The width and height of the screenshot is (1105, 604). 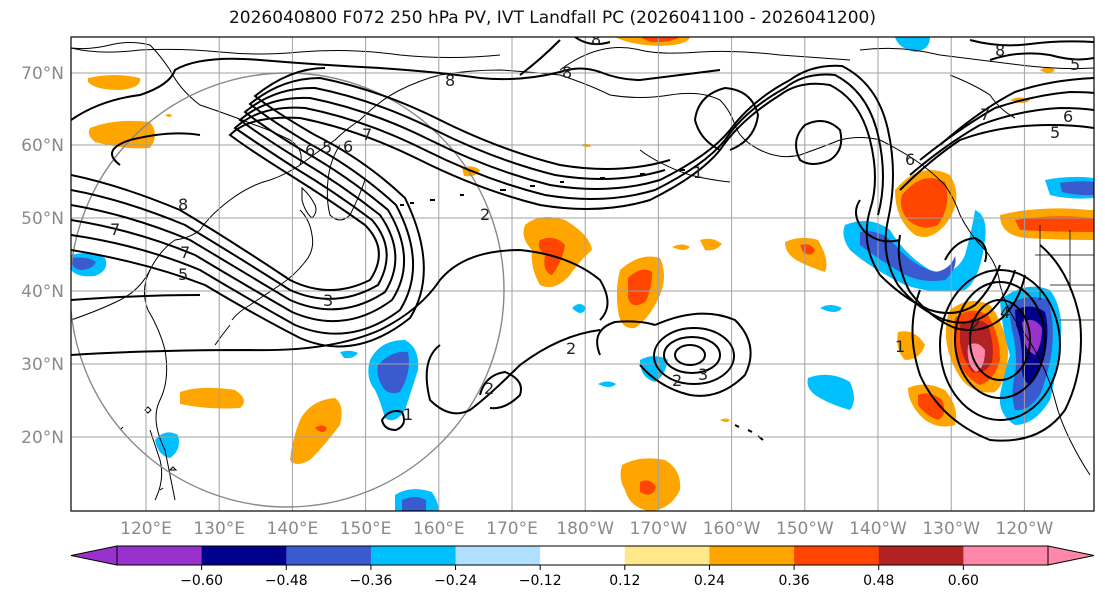 What do you see at coordinates (805, 529) in the screenshot?
I see `lon-tick-label: 150°W` at bounding box center [805, 529].